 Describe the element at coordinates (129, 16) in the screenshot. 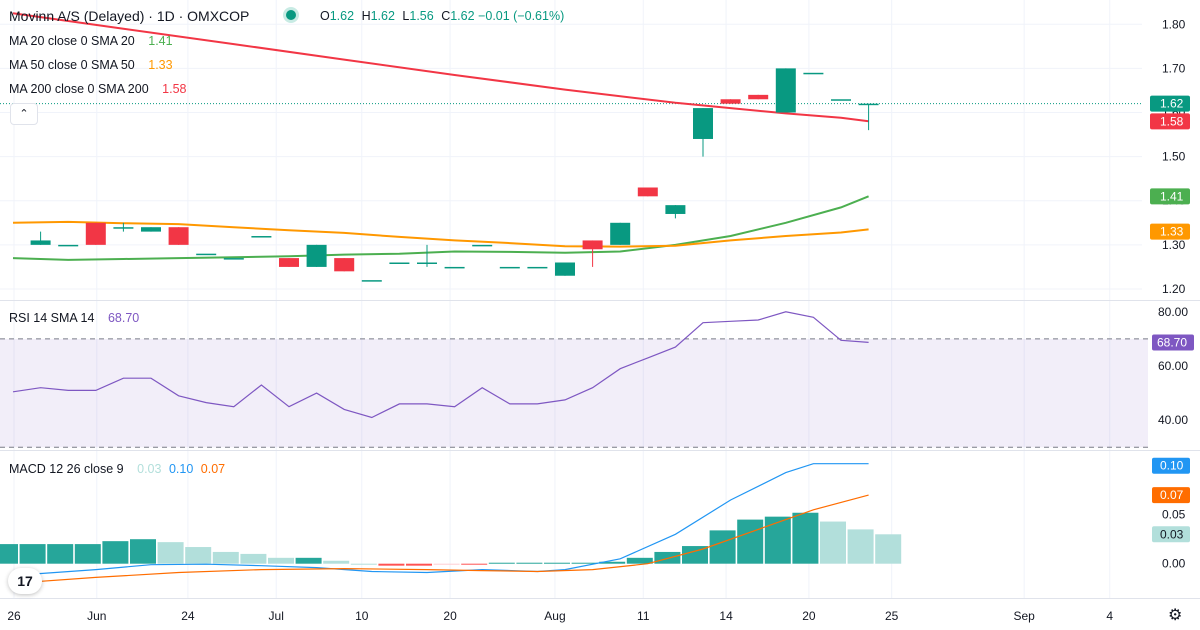

I see `chart-title: Movinn A/S (Delayed) · 1D · OMXCOP` at that location.